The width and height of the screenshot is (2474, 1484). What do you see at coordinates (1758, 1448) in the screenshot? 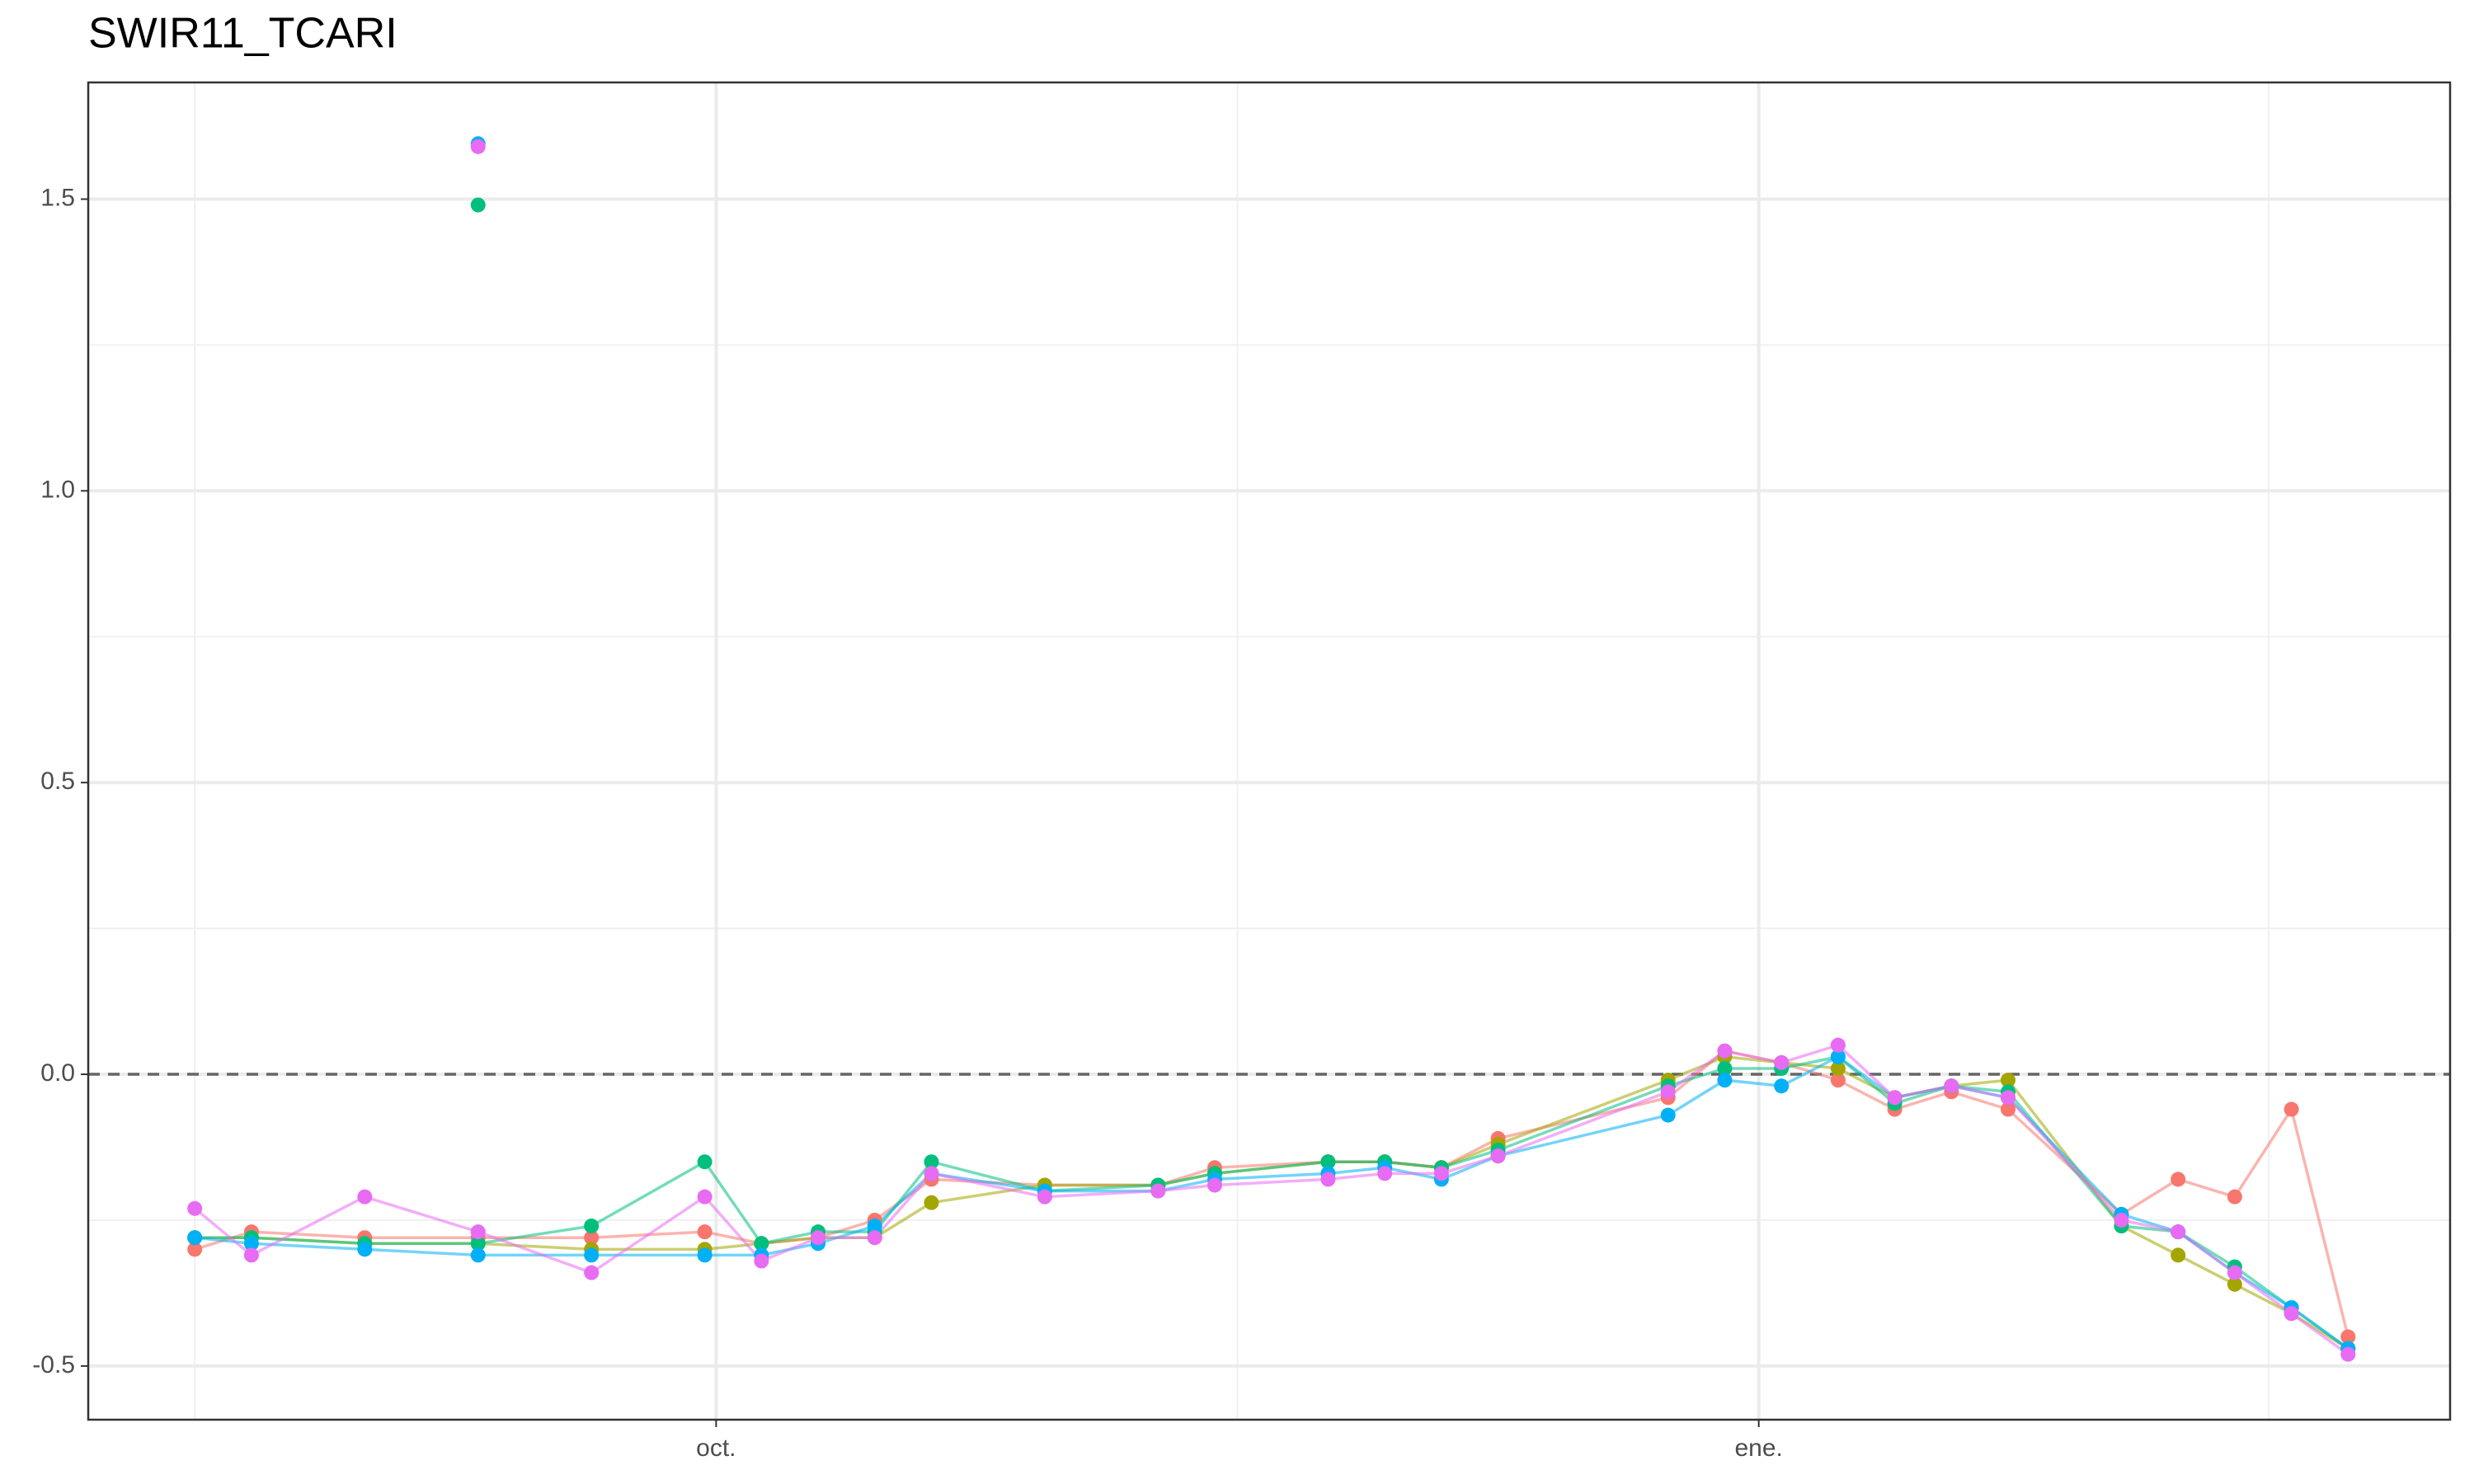
I see `x-tick-label: ene.` at bounding box center [1758, 1448].